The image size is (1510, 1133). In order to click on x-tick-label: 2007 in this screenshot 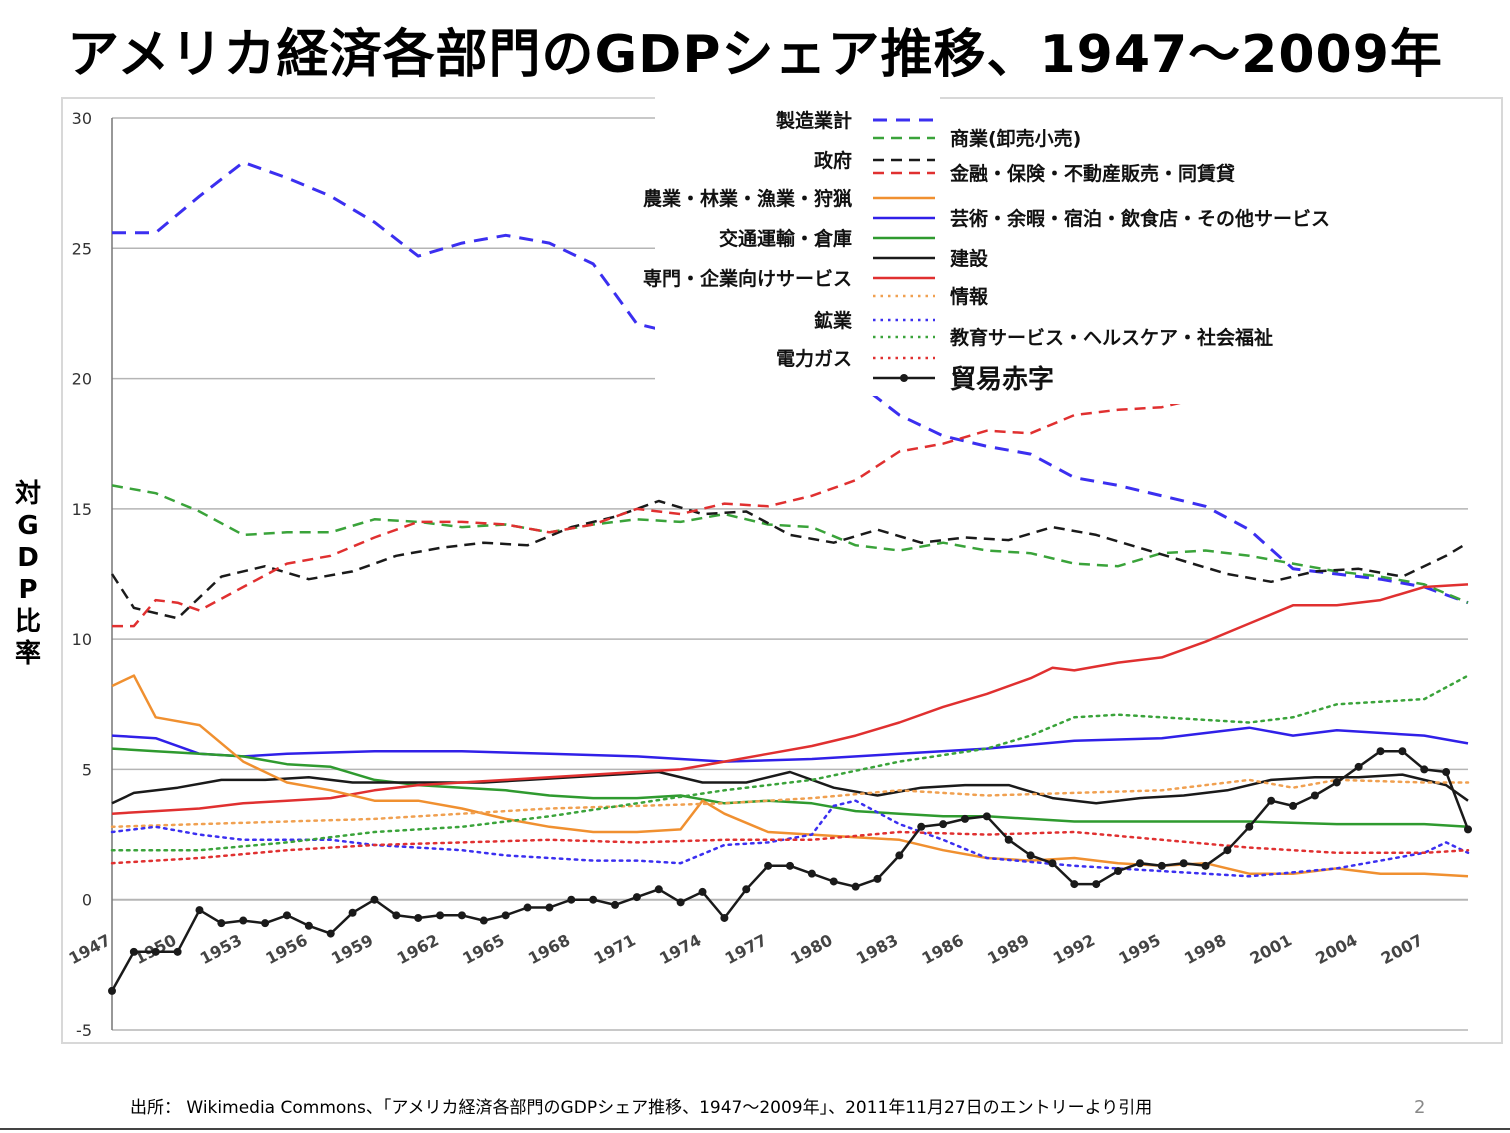, I will do `click(1402, 949)`.